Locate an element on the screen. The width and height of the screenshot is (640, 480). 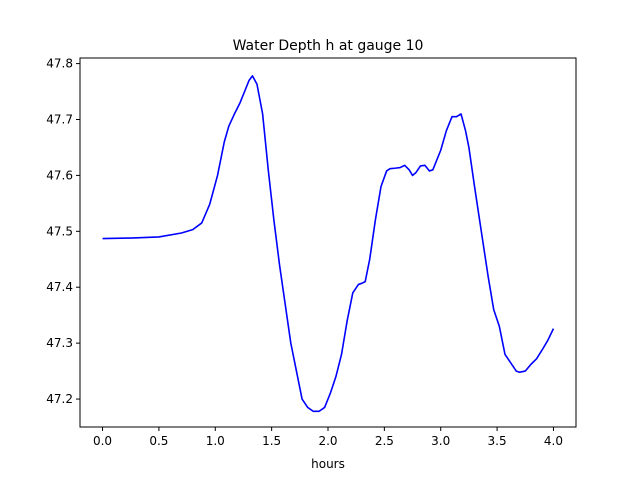
x-tick-label: 3.0 is located at coordinates (440, 441).